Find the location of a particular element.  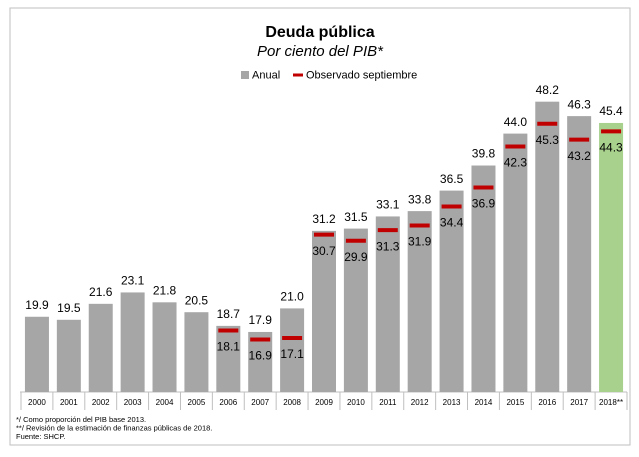

bar-value-label: 33.8 is located at coordinates (420, 199).